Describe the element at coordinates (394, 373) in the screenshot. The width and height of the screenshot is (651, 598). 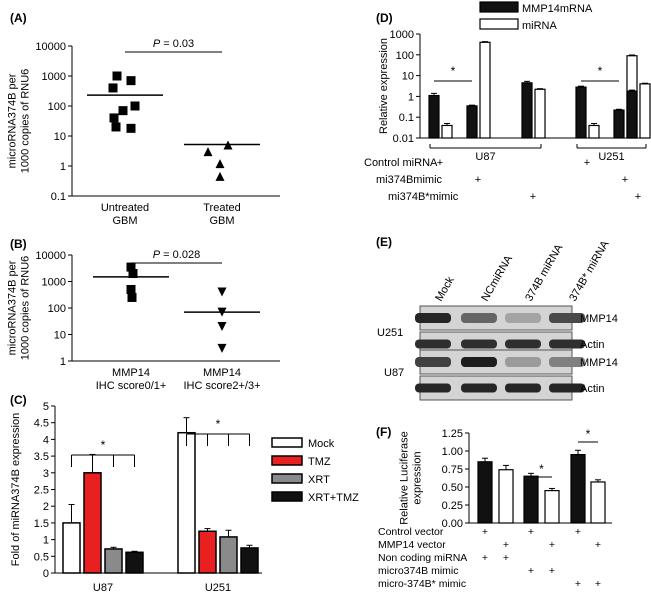
I see `blot-cell-line: U87` at that location.